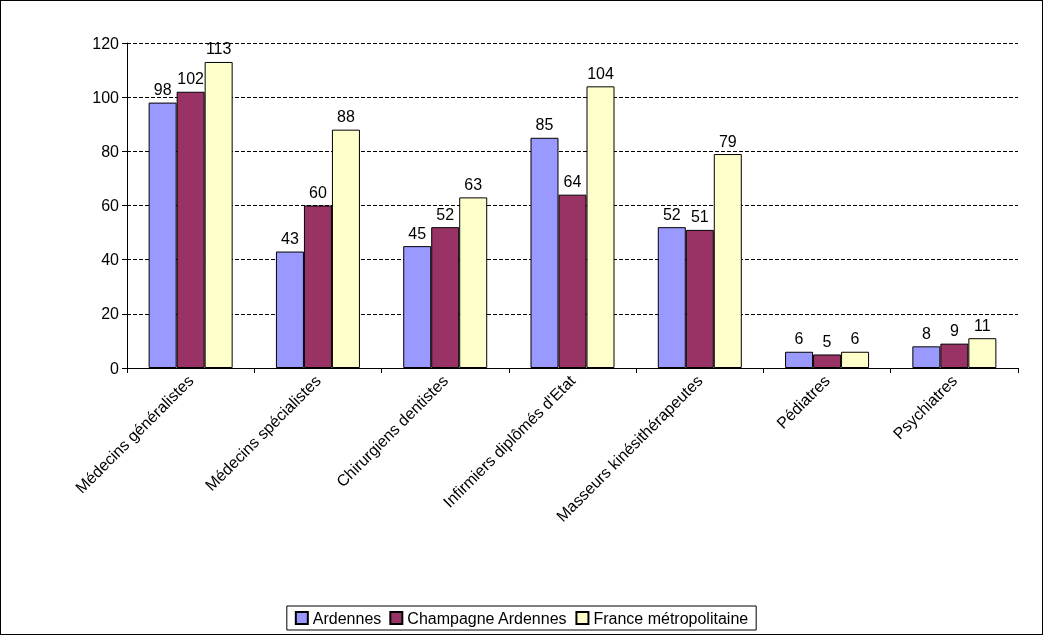 This screenshot has width=1043, height=635. What do you see at coordinates (954, 331) in the screenshot?
I see `data-label: 9` at bounding box center [954, 331].